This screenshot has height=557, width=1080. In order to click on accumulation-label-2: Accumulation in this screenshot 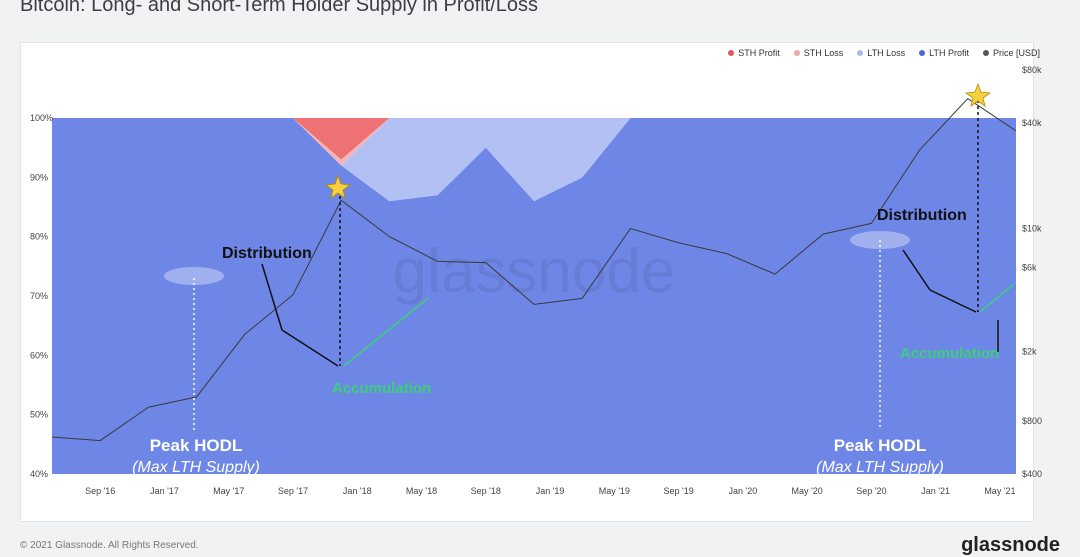, I will do `click(949, 353)`.